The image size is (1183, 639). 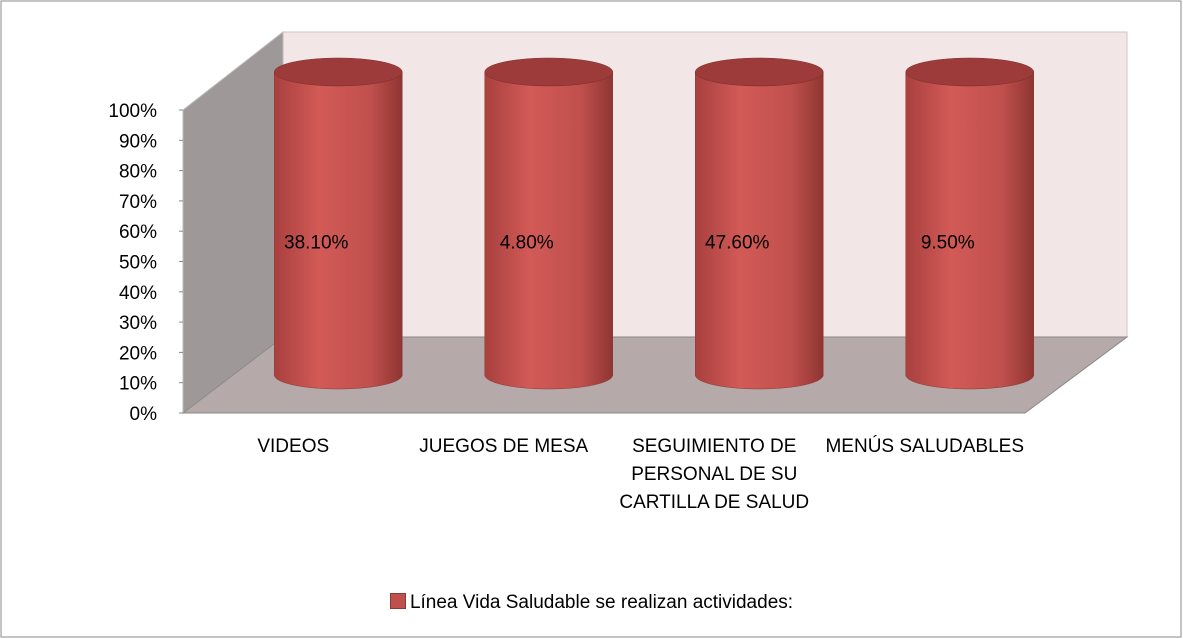 I want to click on y-tick-label: 20%, so click(x=138, y=353).